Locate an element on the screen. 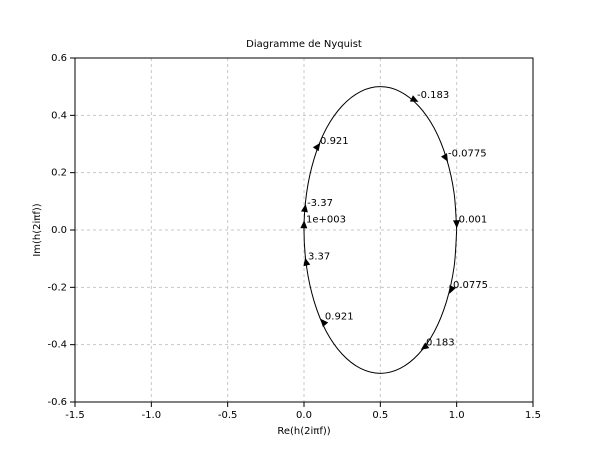  y-tick-label: 0.2 is located at coordinates (59, 173).